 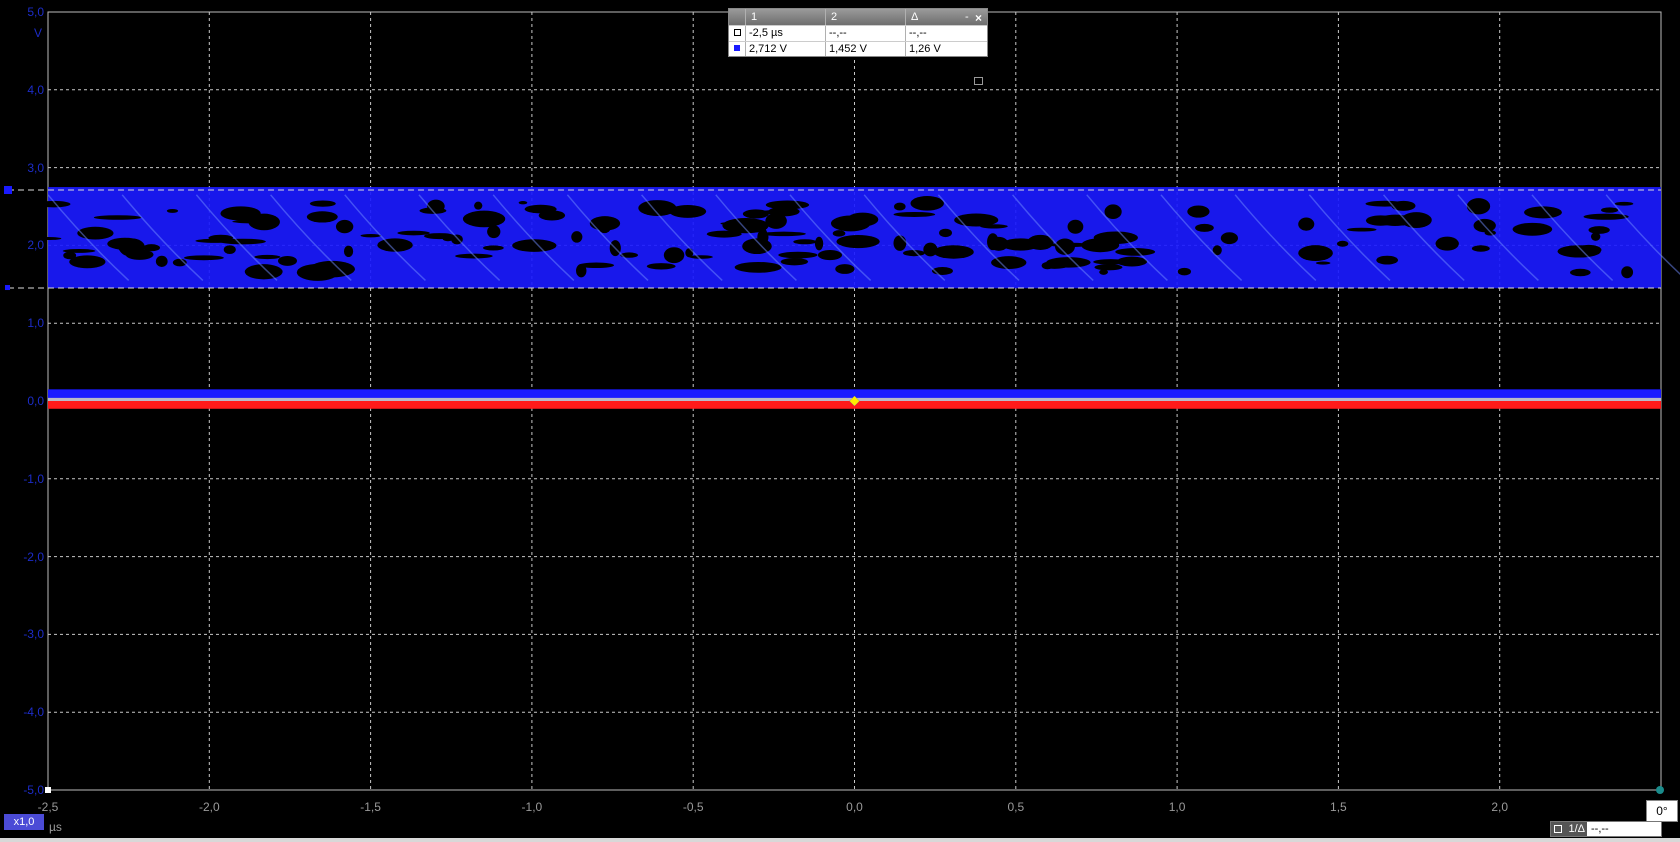 I want to click on time-cursor-1: -2,5 µs, so click(x=766, y=33).